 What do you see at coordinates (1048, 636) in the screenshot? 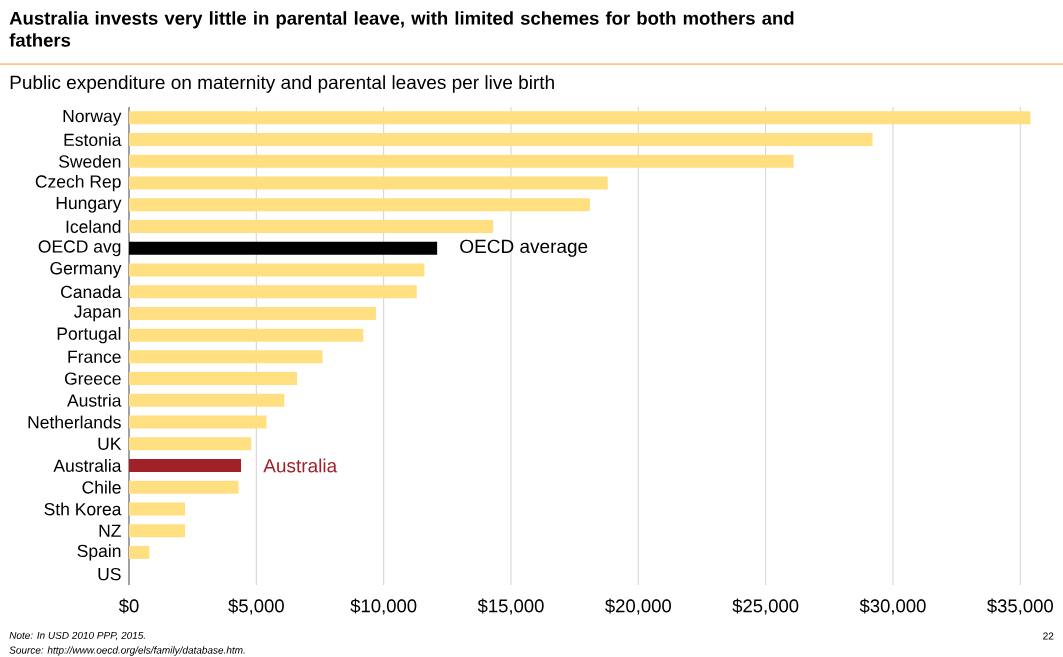
I see `text: 22` at bounding box center [1048, 636].